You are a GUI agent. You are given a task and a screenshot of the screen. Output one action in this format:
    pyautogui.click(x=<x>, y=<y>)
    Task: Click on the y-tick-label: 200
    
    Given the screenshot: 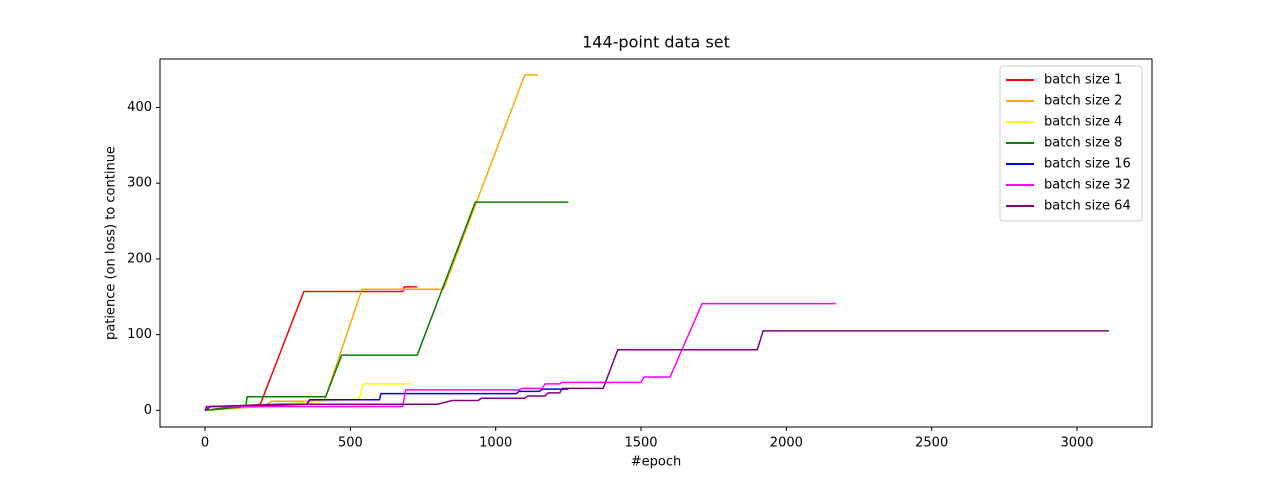 What is the action you would take?
    pyautogui.click(x=139, y=258)
    